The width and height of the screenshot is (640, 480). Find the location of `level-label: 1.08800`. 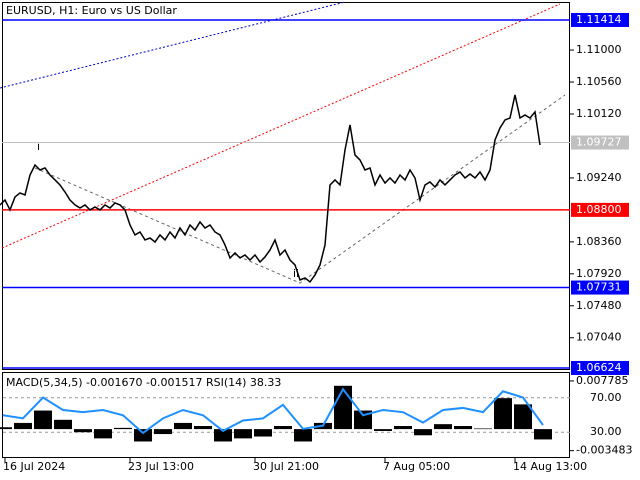

level-label: 1.08800 is located at coordinates (599, 209).